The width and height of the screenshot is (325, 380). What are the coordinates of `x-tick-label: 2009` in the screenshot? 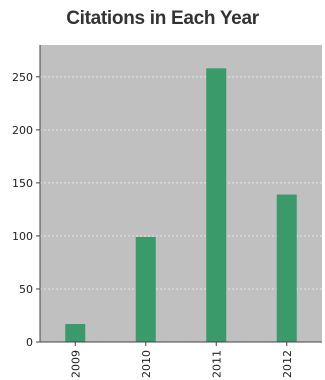 It's located at (75, 364).